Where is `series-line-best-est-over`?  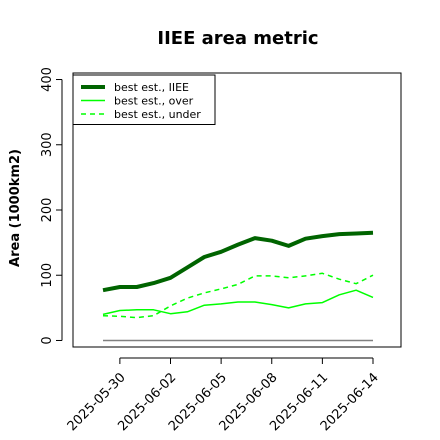 series-line-best-est-over is located at coordinates (238, 302).